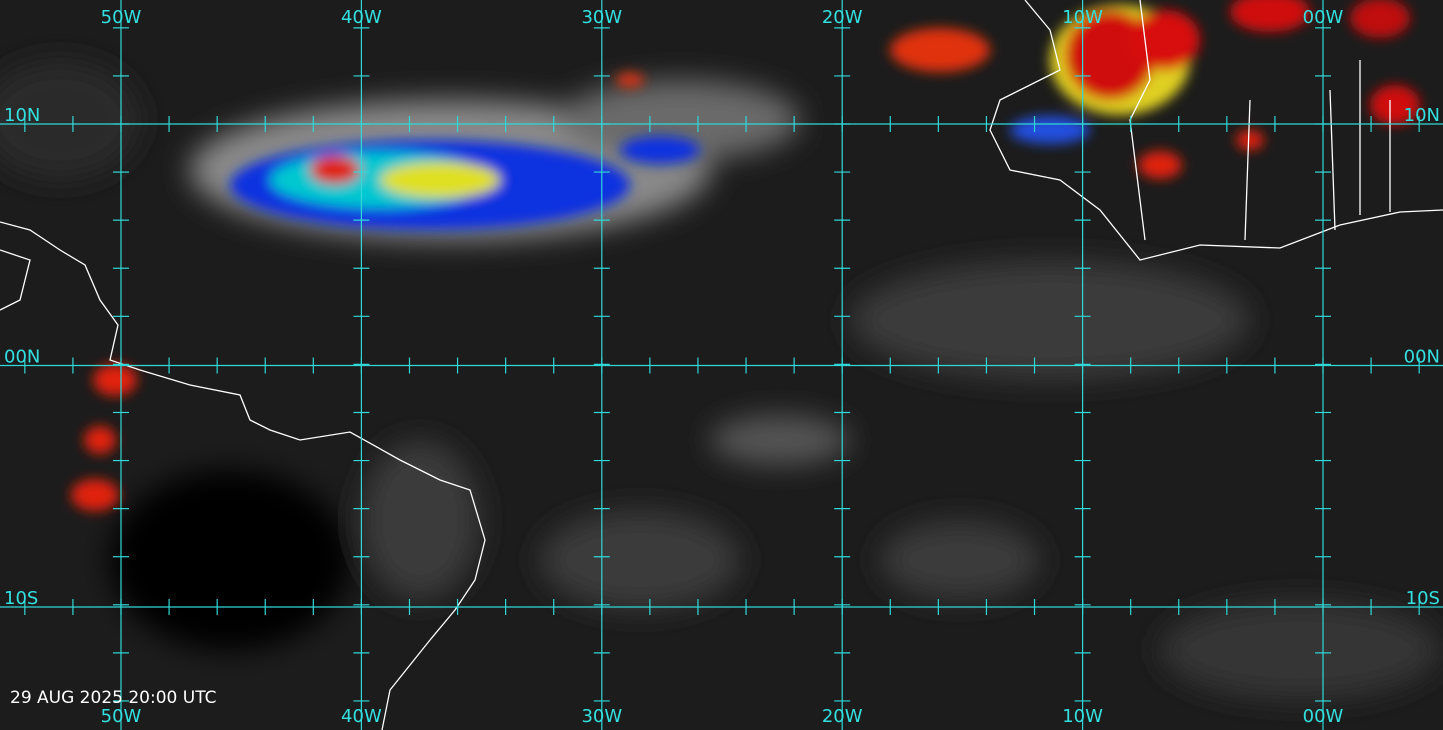  Describe the element at coordinates (842, 17) in the screenshot. I see `longitude-label-top: 20W` at that location.